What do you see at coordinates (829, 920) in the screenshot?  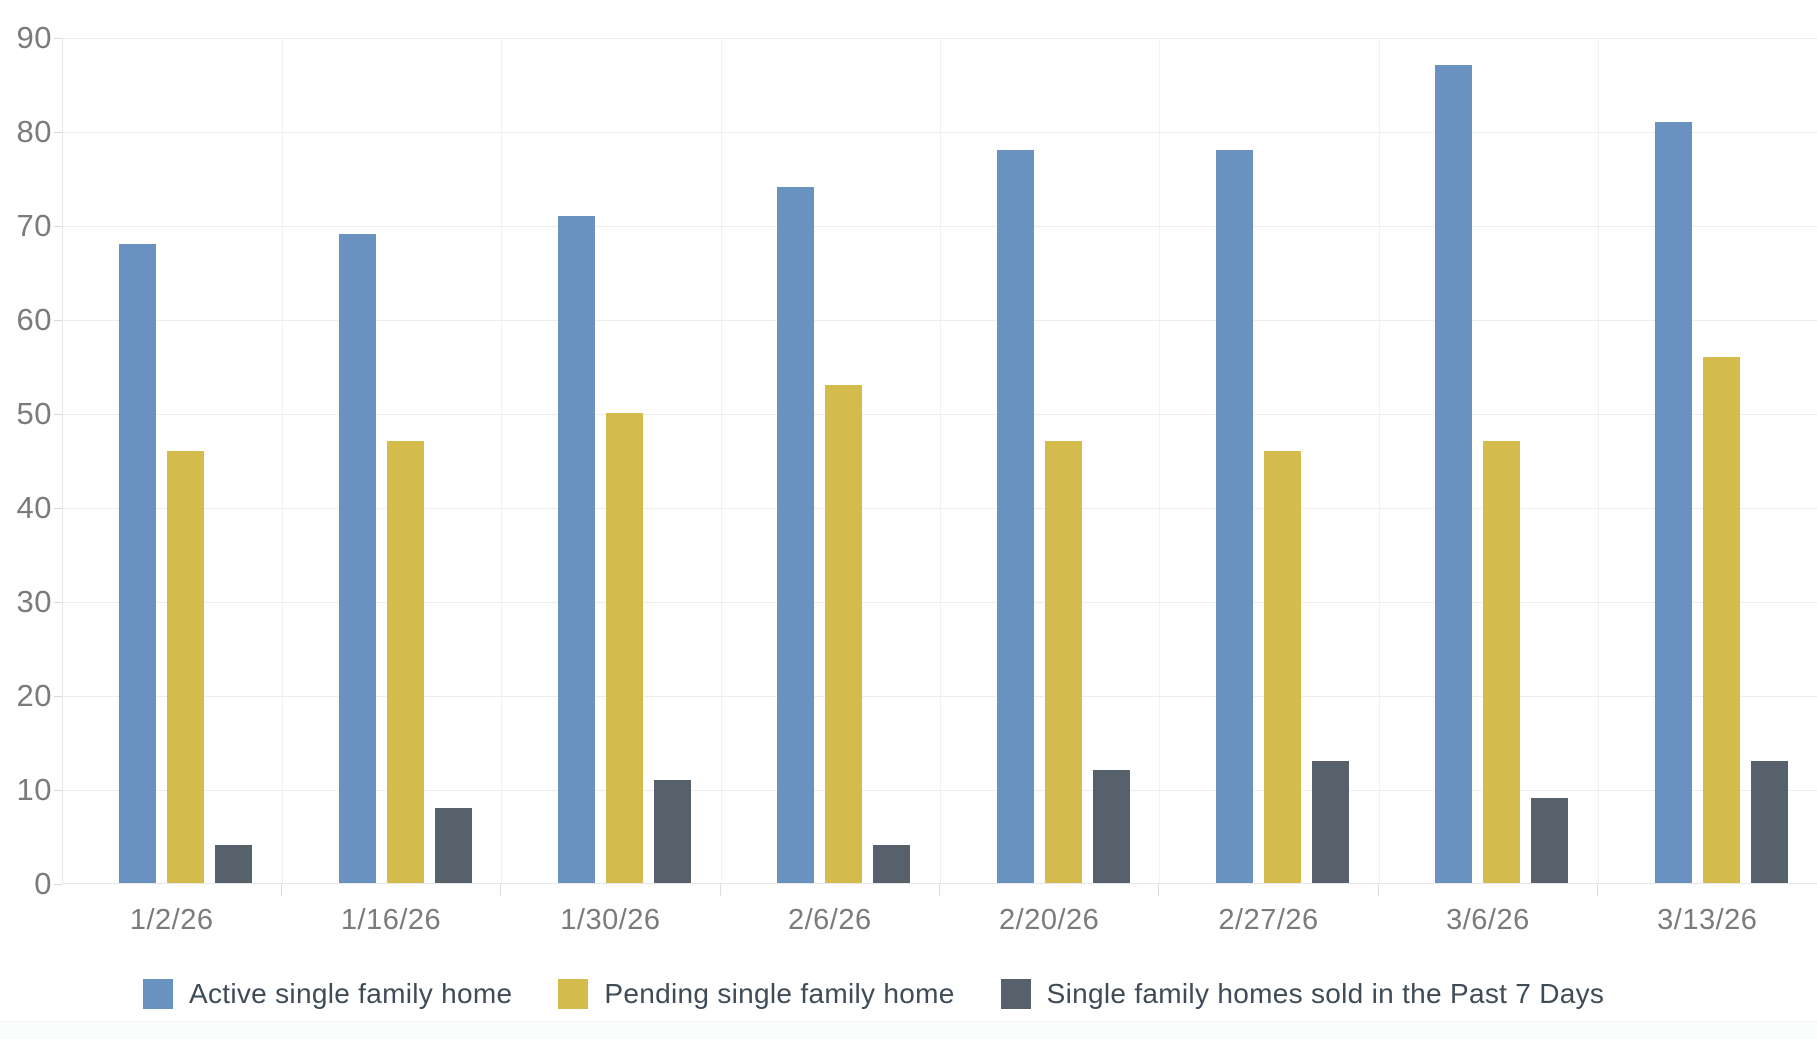 I see `x-axis-tick-label: 2/6/26` at bounding box center [829, 920].